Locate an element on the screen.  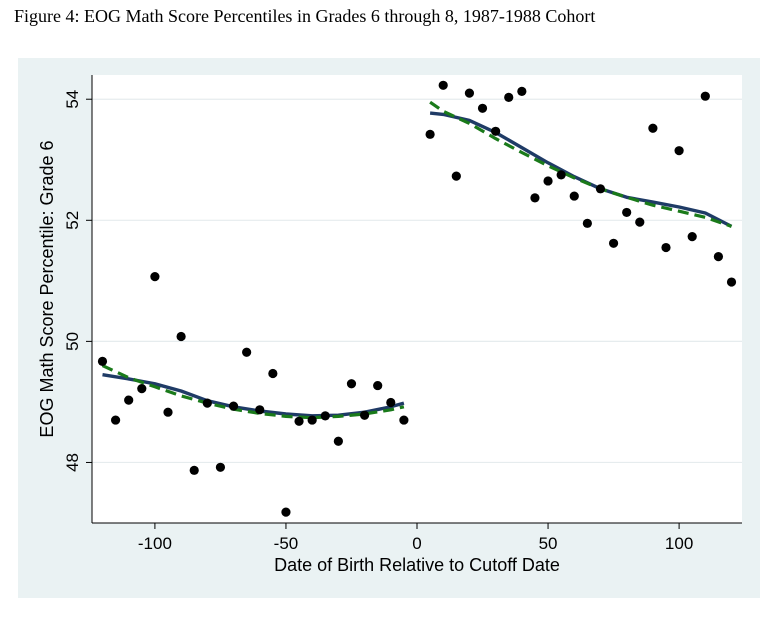
x-tick-label: 0 is located at coordinates (416, 543).